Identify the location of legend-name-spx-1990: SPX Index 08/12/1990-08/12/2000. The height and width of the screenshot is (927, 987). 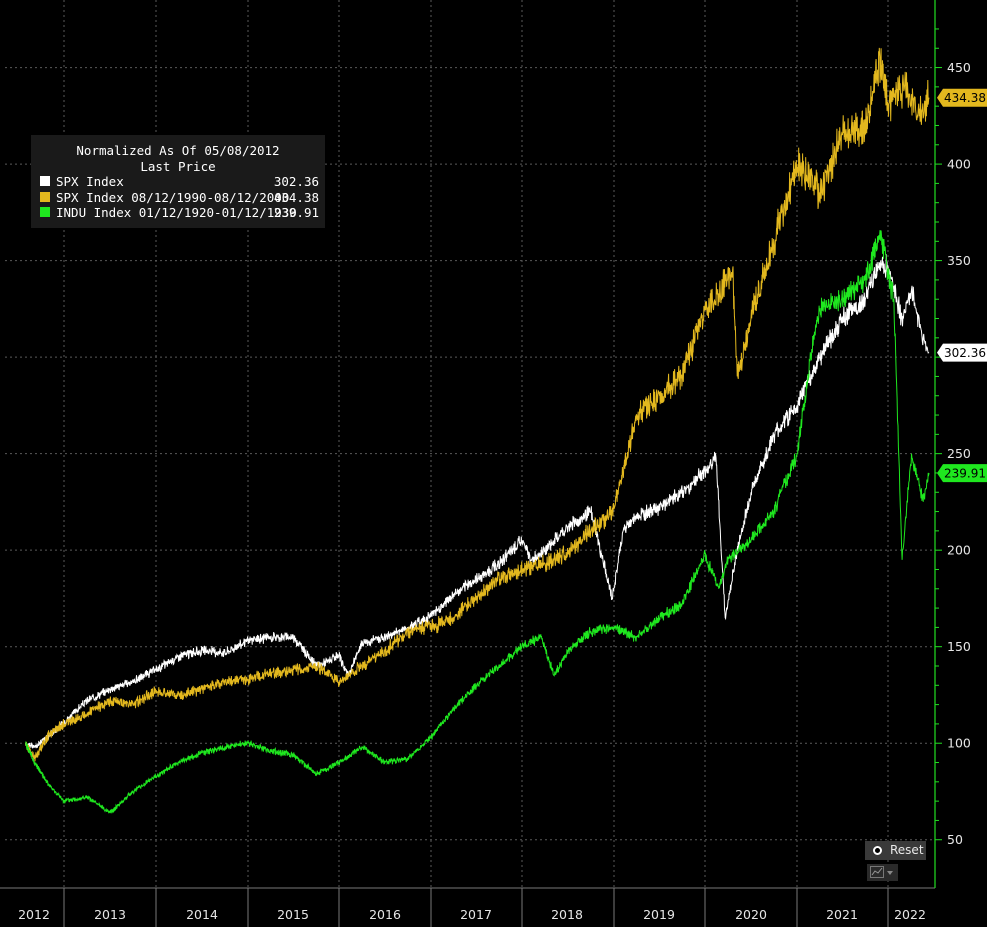
(173, 197).